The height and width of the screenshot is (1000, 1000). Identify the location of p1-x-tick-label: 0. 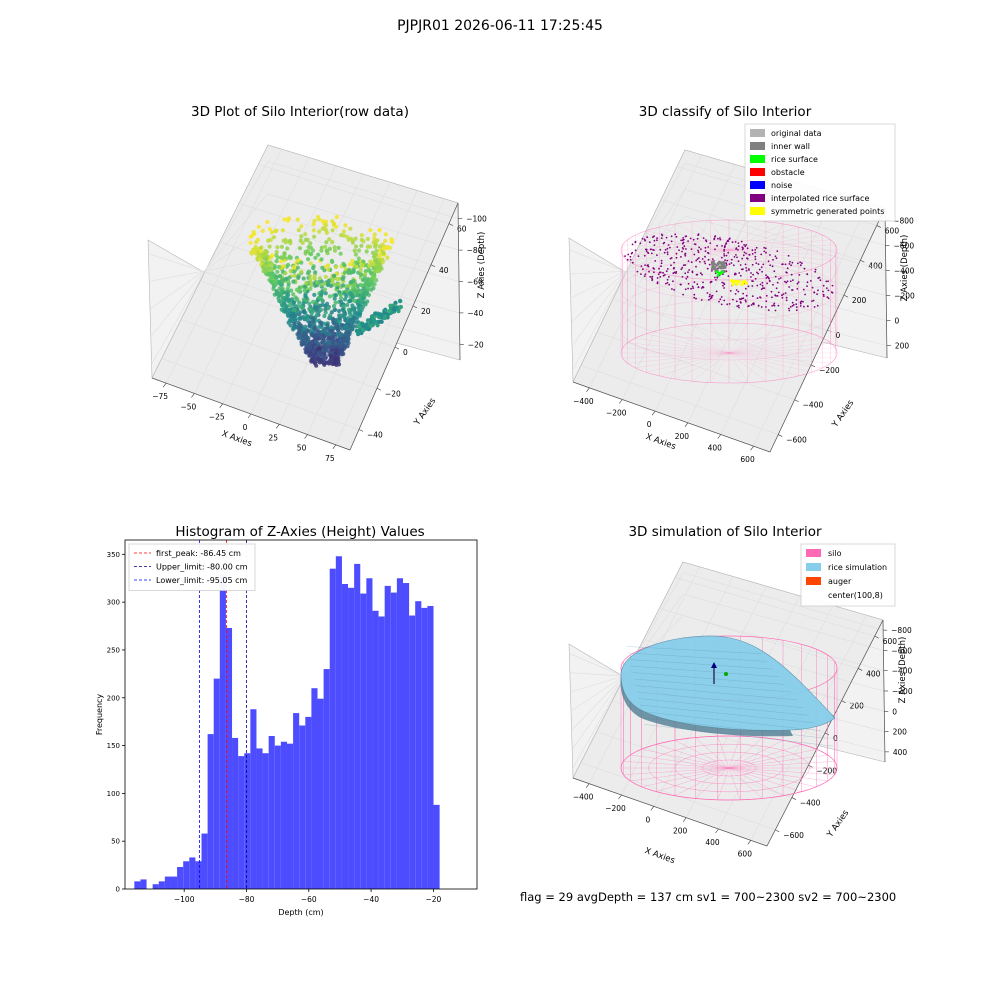
(245, 427).